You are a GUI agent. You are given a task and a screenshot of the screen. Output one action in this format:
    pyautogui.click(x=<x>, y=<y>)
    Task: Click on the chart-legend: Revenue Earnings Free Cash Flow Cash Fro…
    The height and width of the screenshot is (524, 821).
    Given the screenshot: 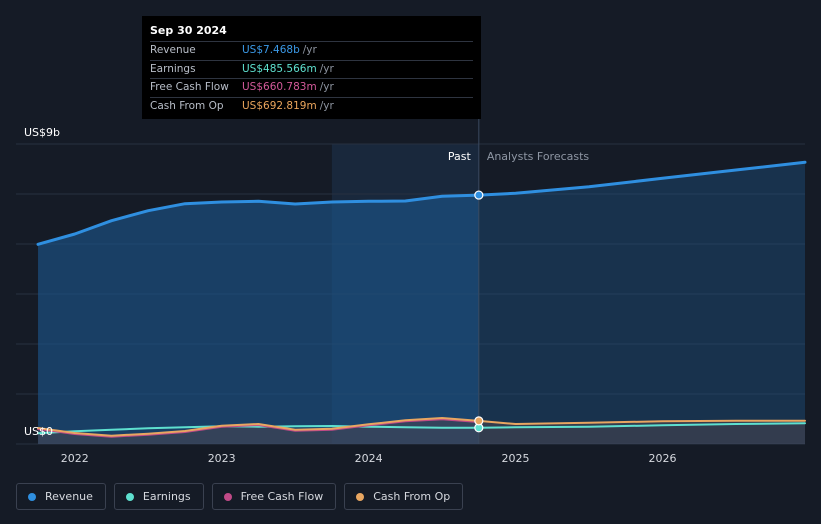 What is the action you would take?
    pyautogui.click(x=240, y=496)
    